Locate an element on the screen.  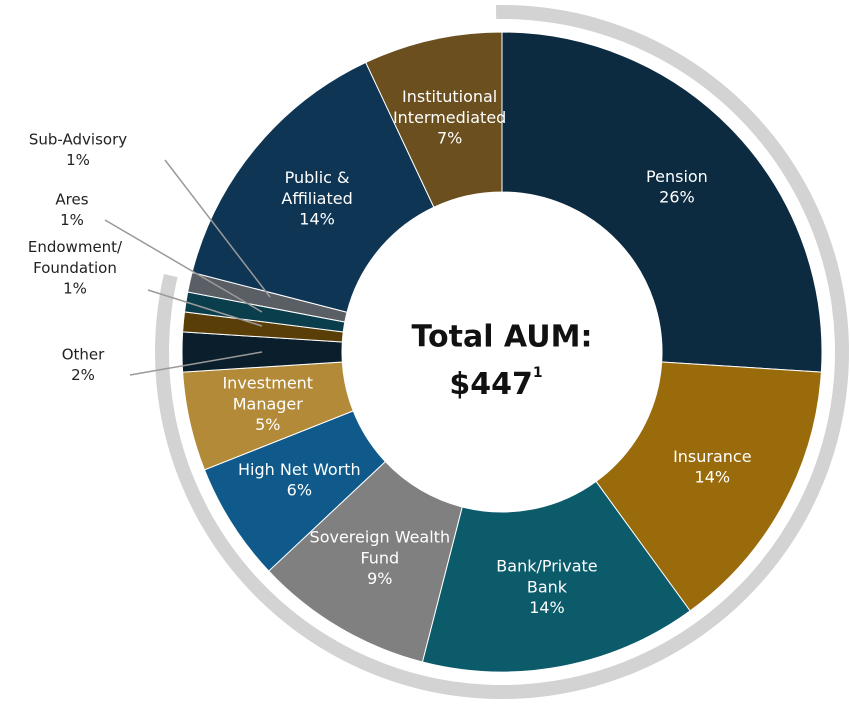
label-line: Other is located at coordinates (83, 354).